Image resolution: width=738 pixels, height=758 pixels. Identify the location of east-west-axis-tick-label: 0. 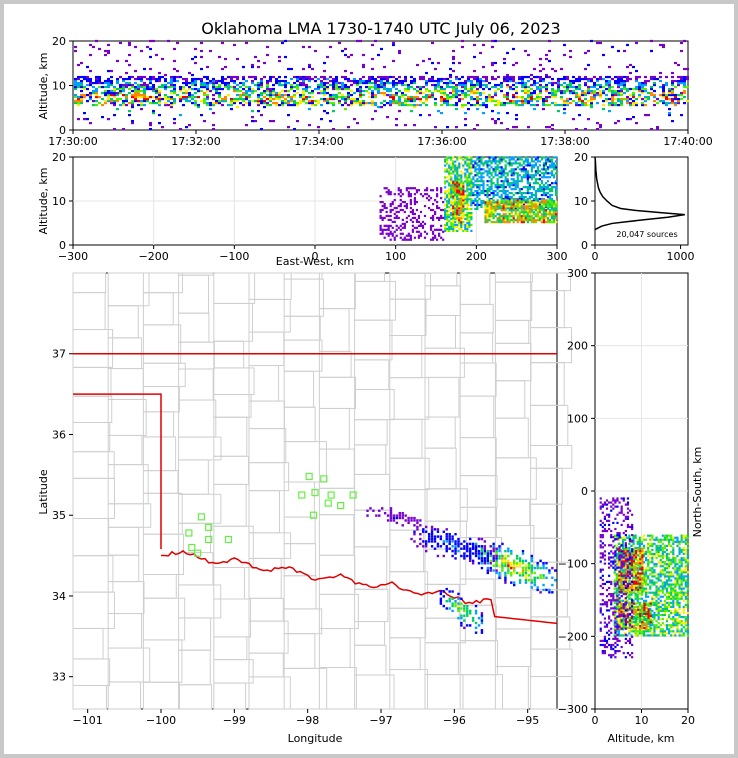
(315, 256).